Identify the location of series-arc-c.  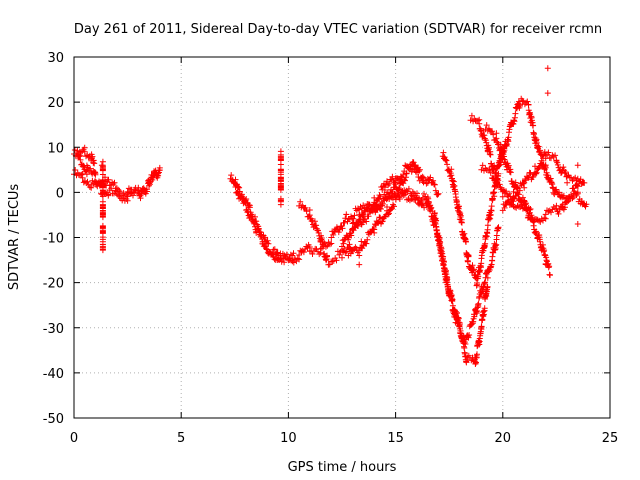
(86, 161).